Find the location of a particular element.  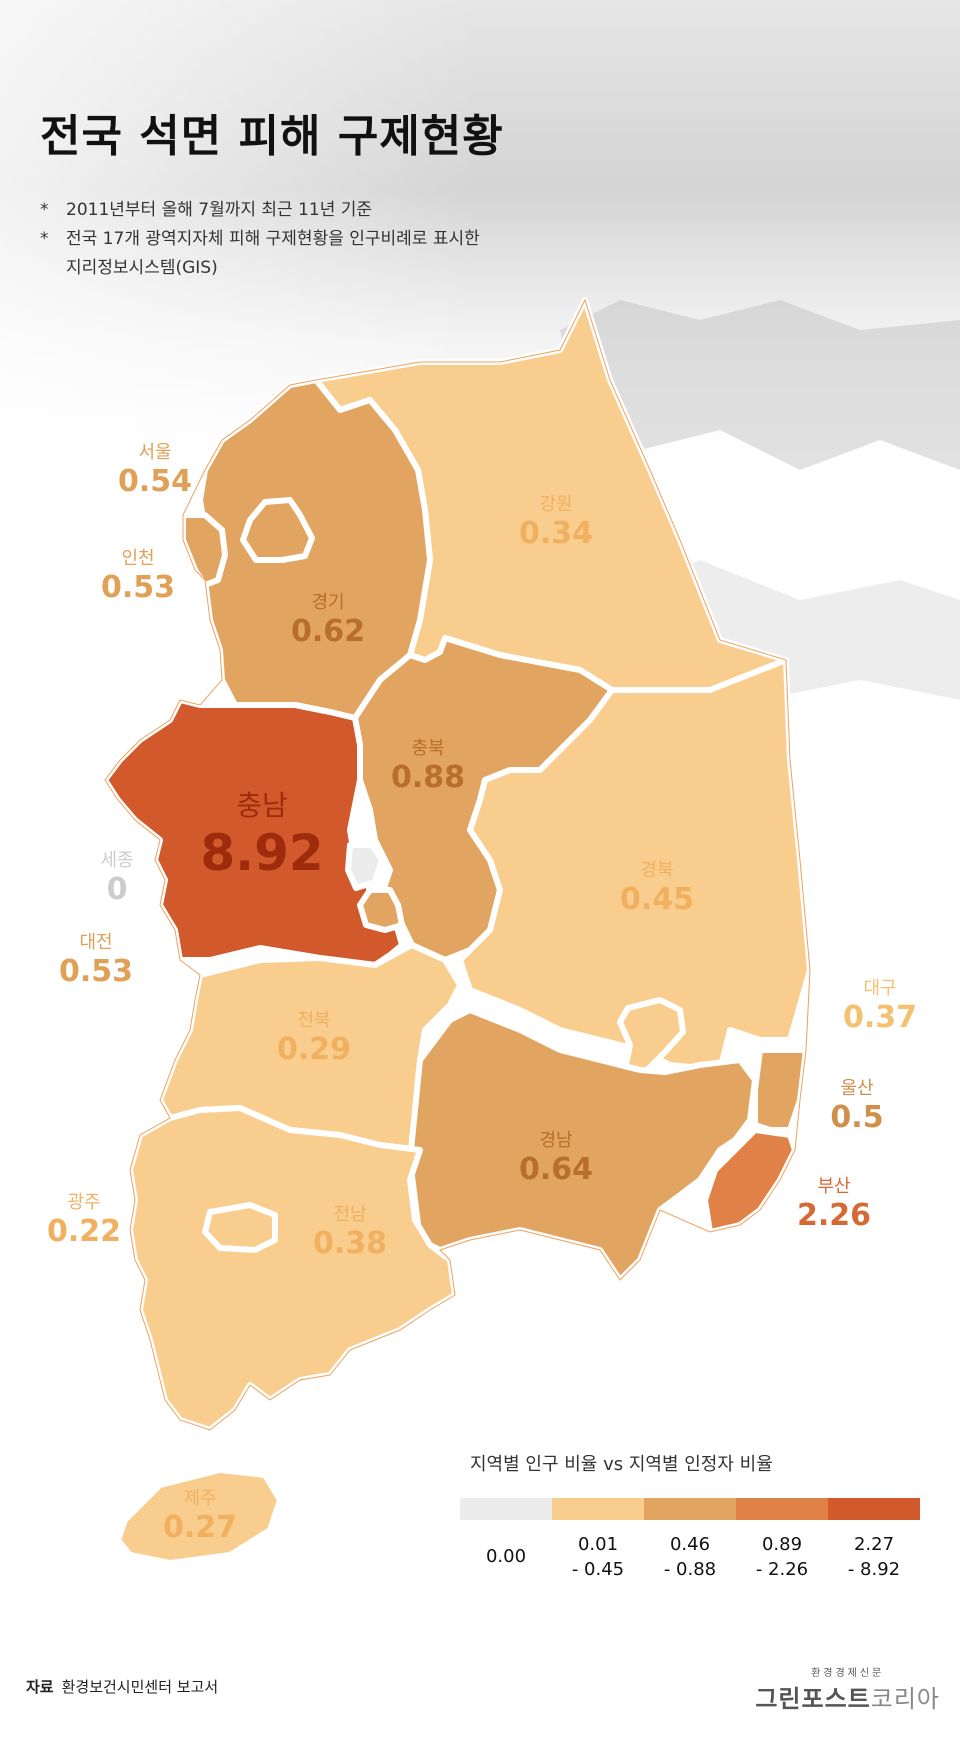

region-daejeon is located at coordinates (381, 910).